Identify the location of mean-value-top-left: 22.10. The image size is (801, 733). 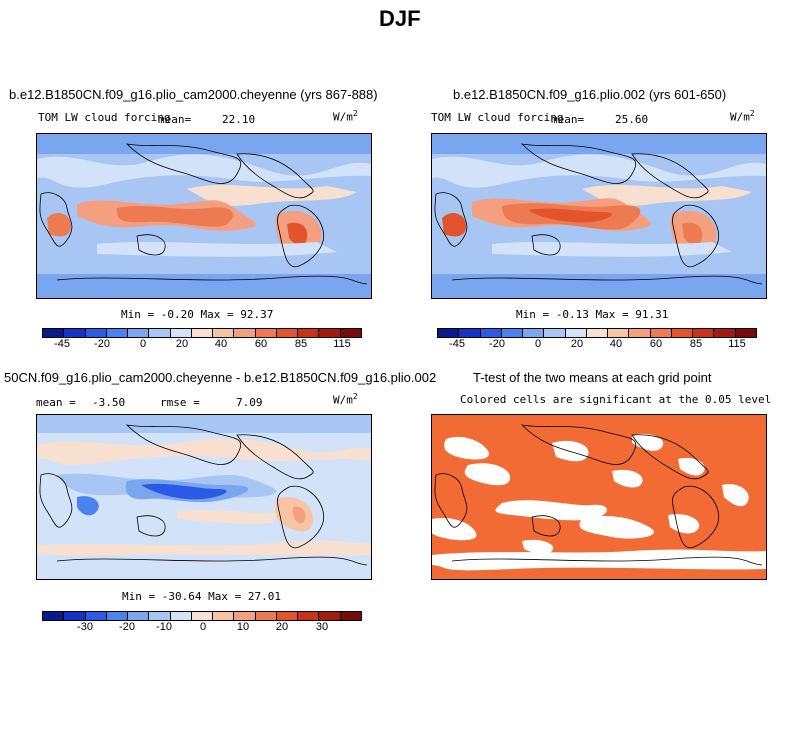
(239, 119).